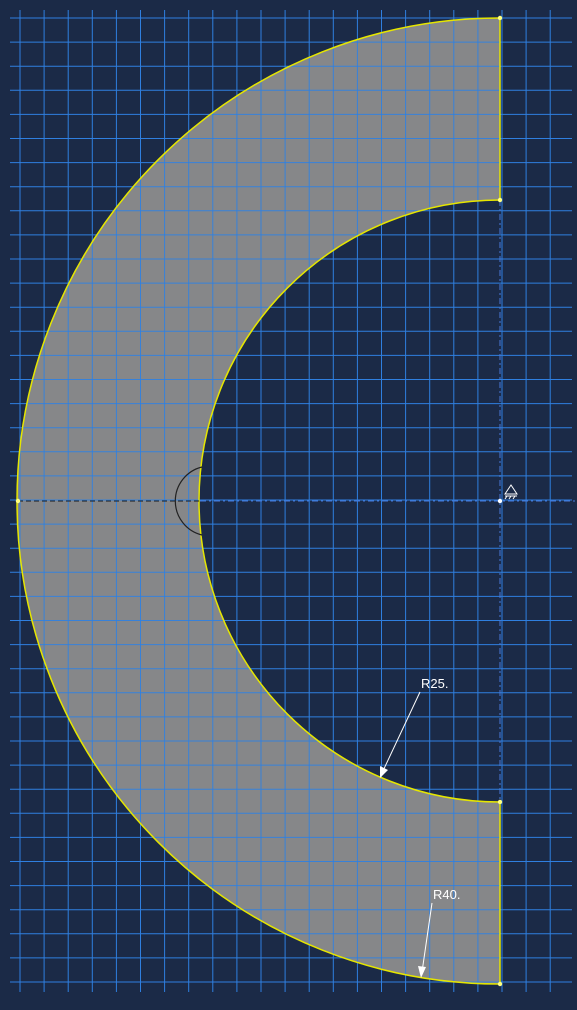  What do you see at coordinates (439, 932) in the screenshot?
I see `dimension-r40: R40.` at bounding box center [439, 932].